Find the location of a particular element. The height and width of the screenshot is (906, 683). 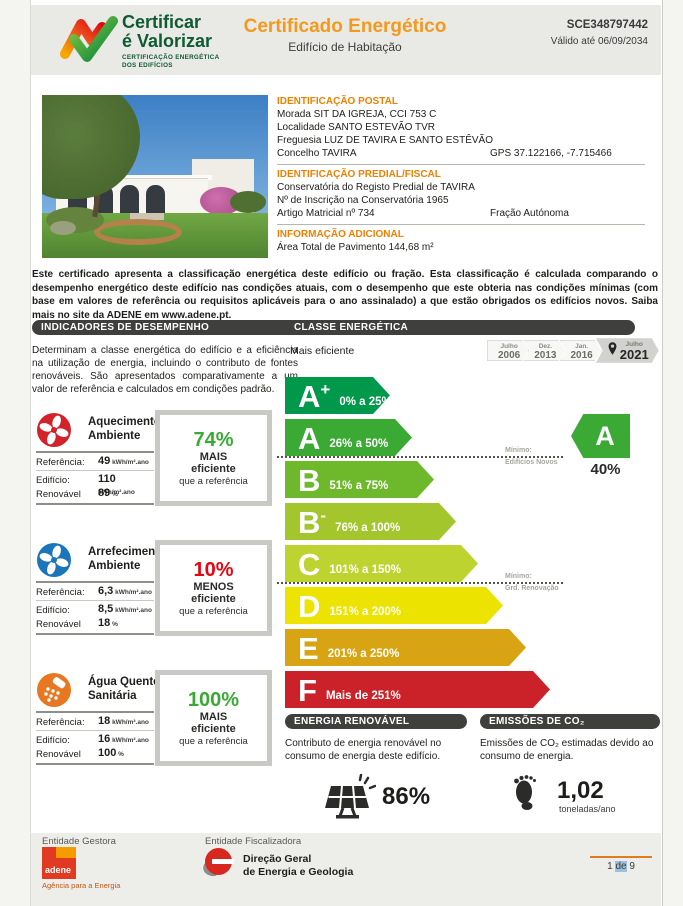

adene-logo-name: adene is located at coordinates (58, 870).